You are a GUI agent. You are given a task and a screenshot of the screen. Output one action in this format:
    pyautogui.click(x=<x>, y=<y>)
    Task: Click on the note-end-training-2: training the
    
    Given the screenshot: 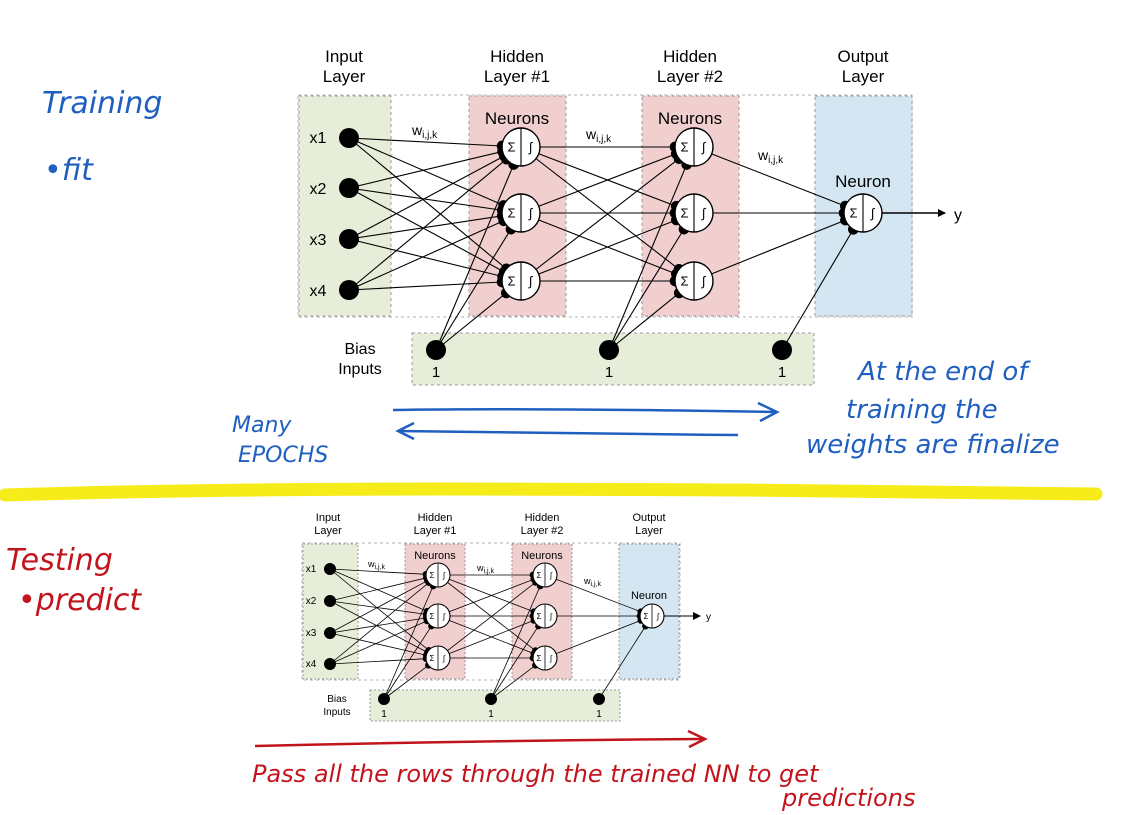 What is the action you would take?
    pyautogui.click(x=922, y=410)
    